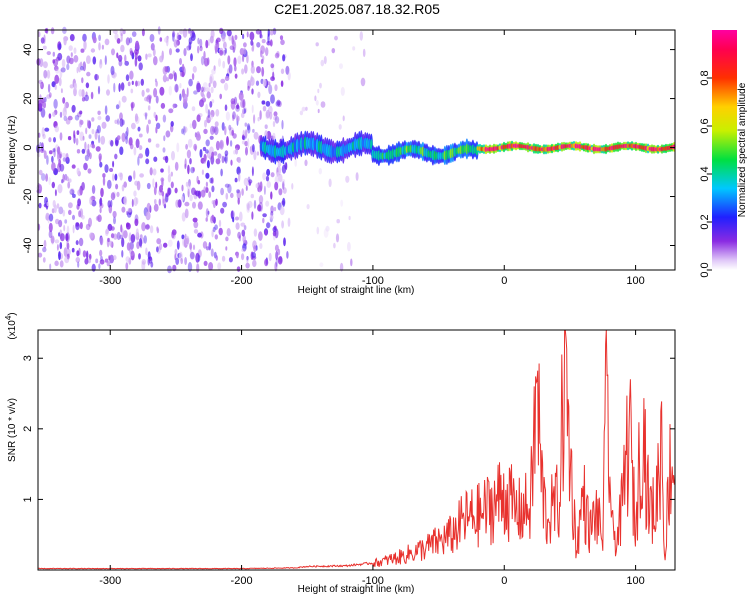 Image resolution: width=750 pixels, height=600 pixels. I want to click on spectrogram-y-tick-label: -40, so click(28, 246).